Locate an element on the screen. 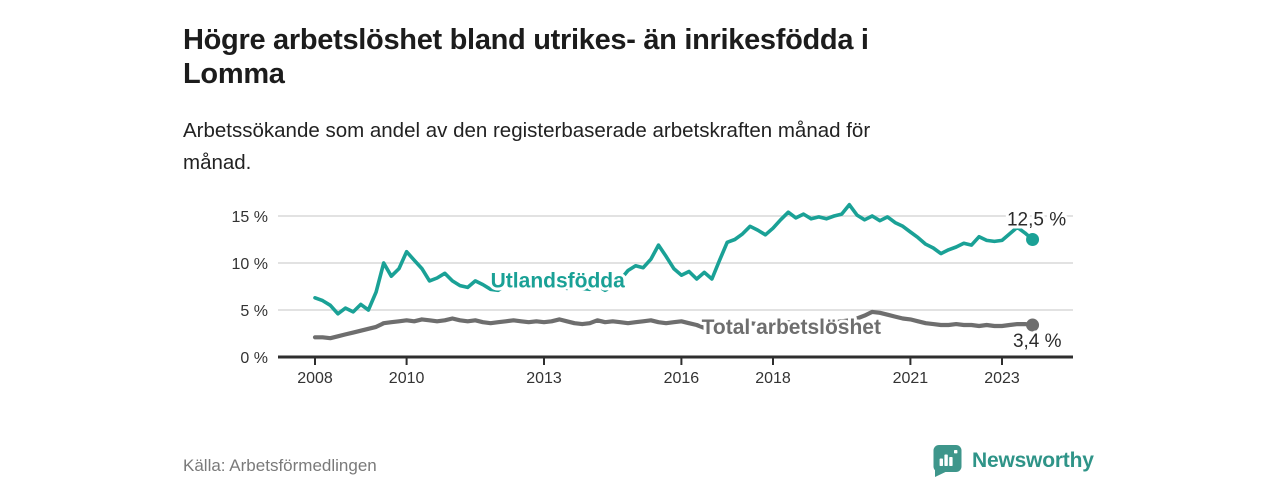  series-end-value-label: 12,5 % is located at coordinates (1036, 219).